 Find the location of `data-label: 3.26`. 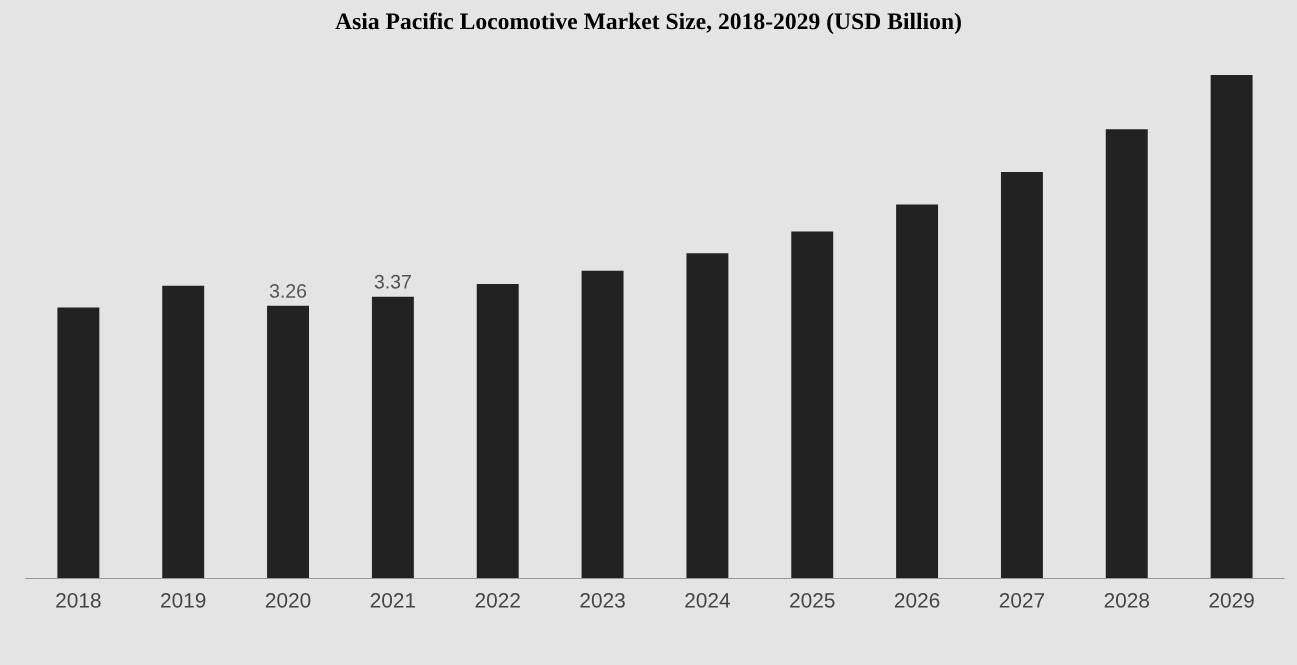

data-label: 3.26 is located at coordinates (288, 291).